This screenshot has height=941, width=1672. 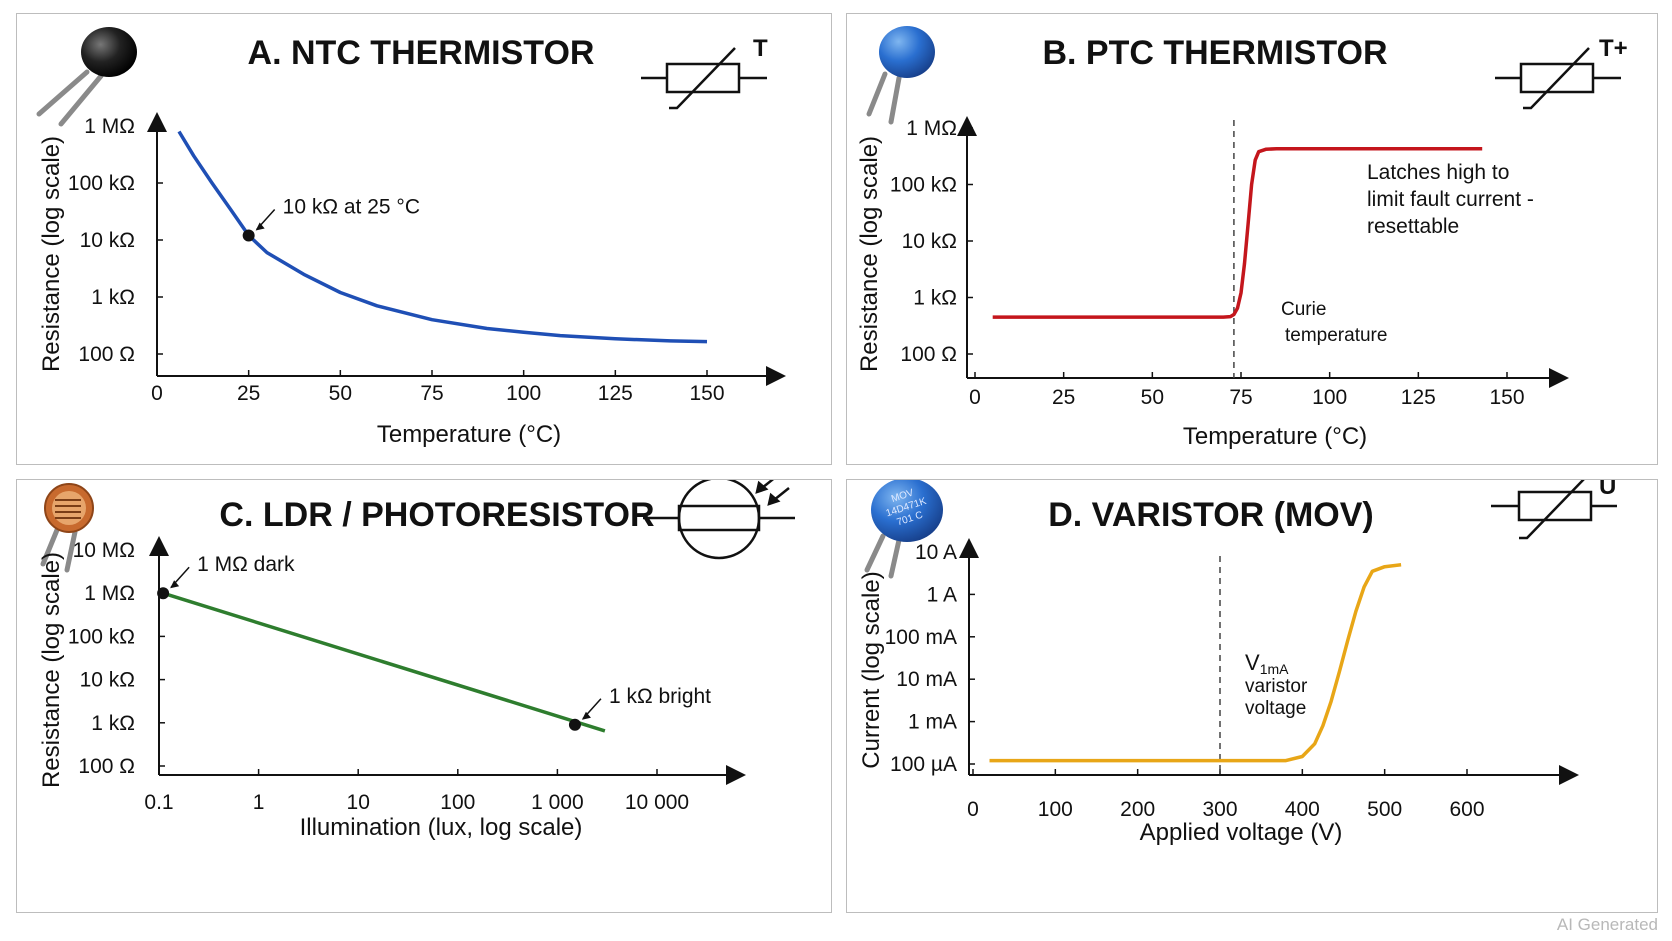 I want to click on point-label: 10 kΩ at 25 °C, so click(x=351, y=206).